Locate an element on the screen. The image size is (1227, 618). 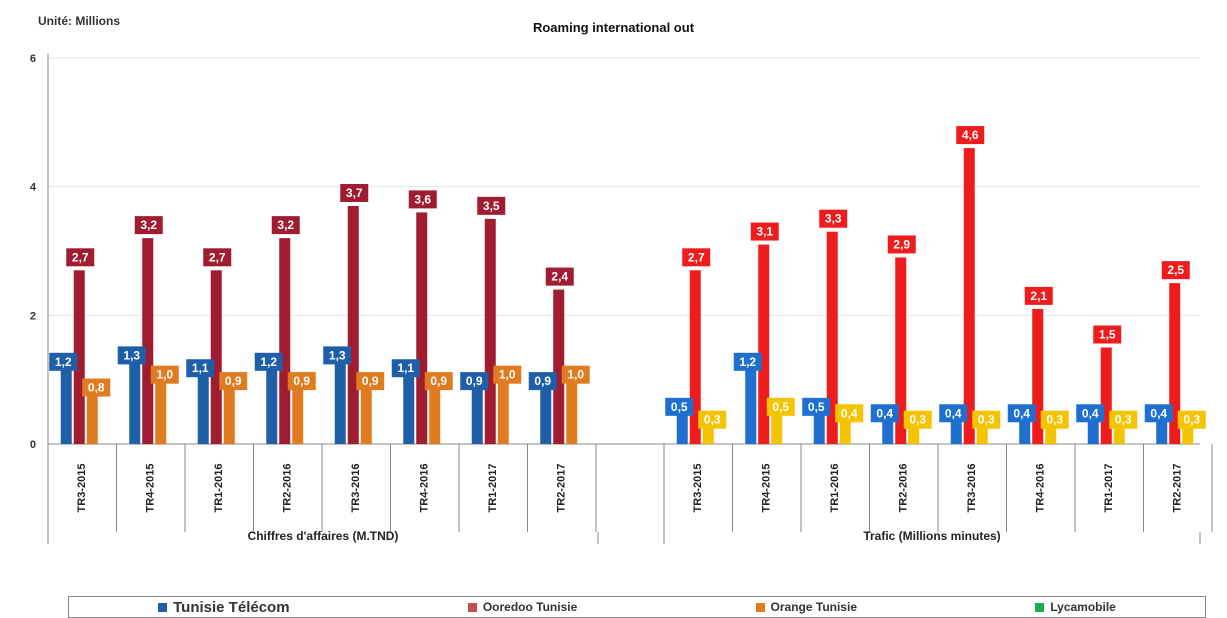
x-tick-label: TR2-2016 is located at coordinates (288, 488).